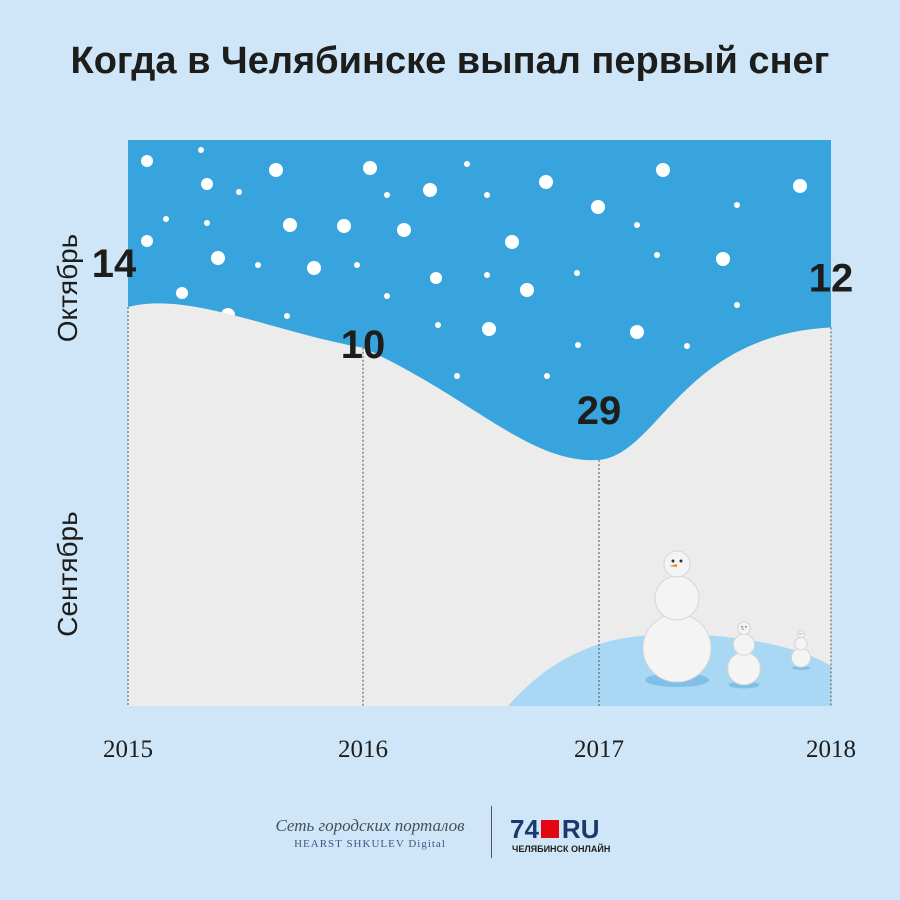  Describe the element at coordinates (831, 278) in the screenshot. I see `data-label-2018: 12` at that location.